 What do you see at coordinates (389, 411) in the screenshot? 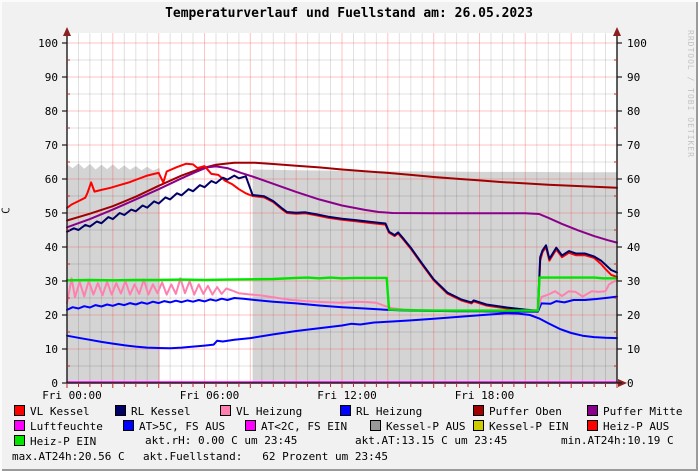
I see `legend-label: RL Heizung` at bounding box center [389, 411].